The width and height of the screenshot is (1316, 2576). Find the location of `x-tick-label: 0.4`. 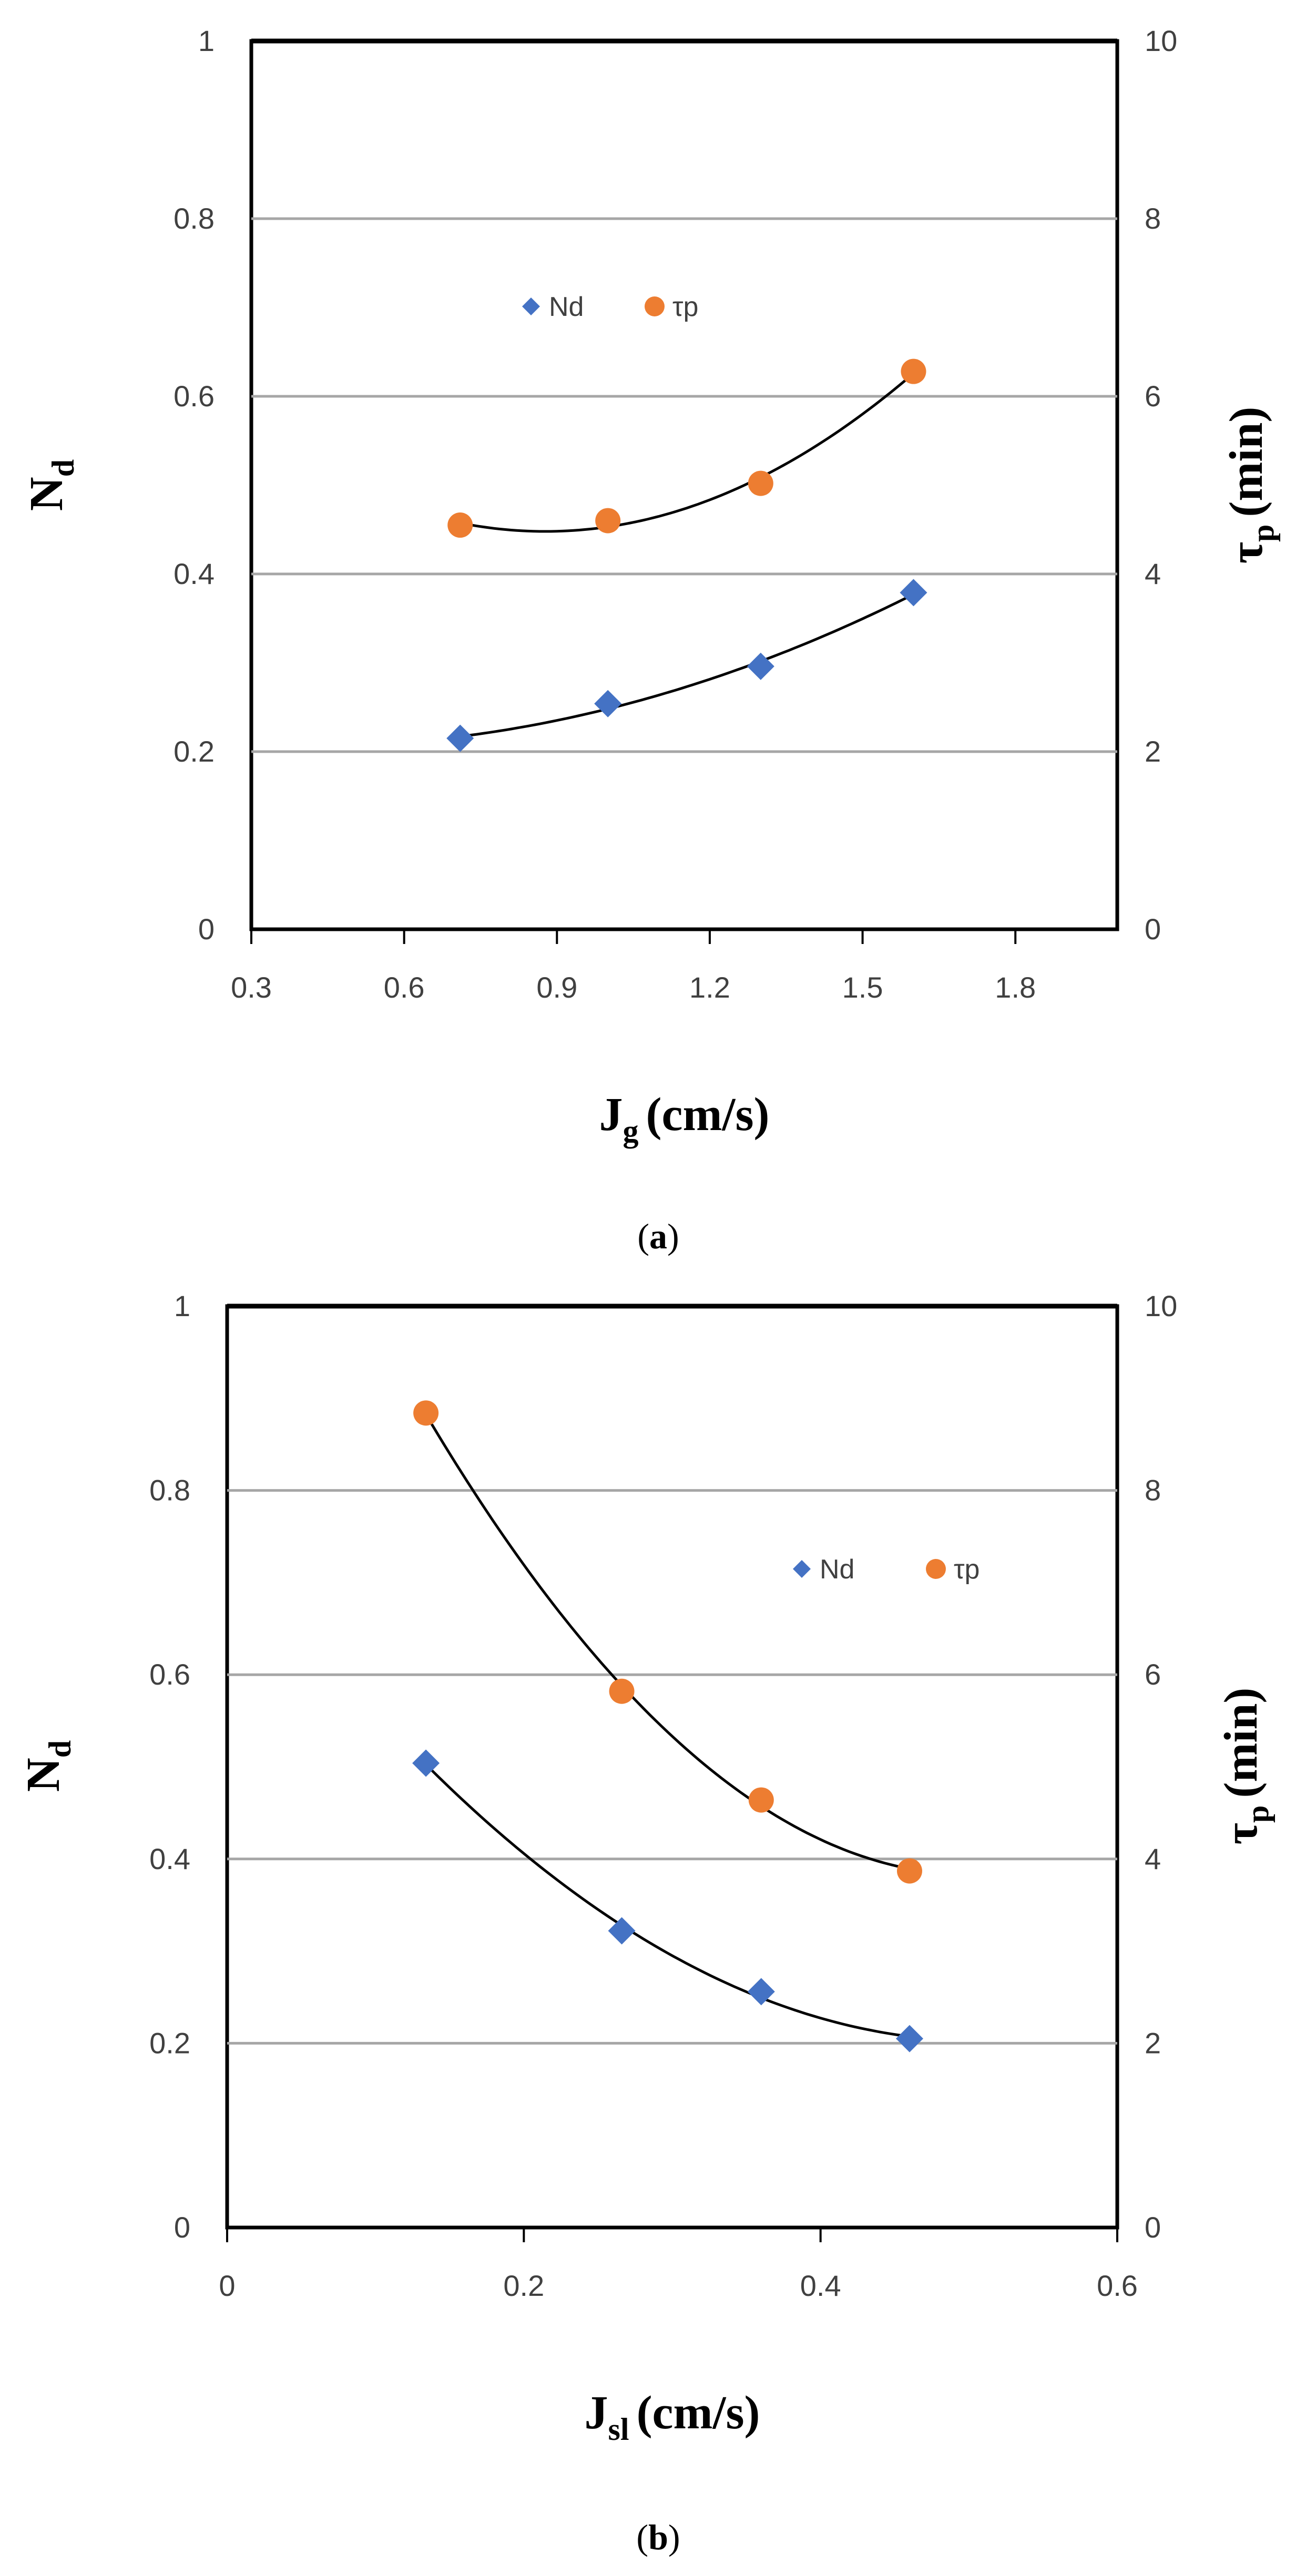

x-tick-label: 0.4 is located at coordinates (820, 2285).